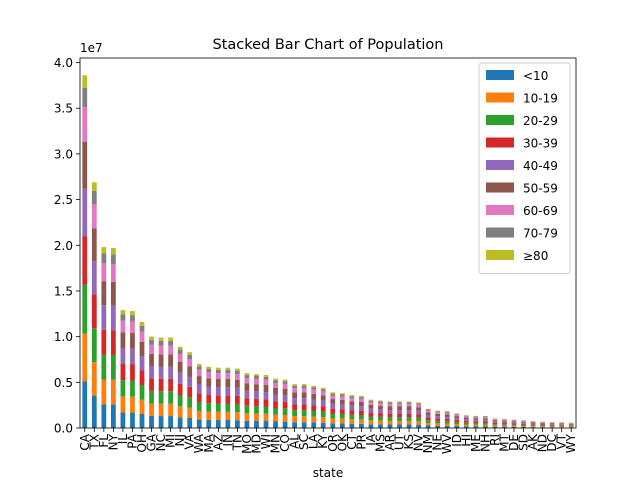  Describe the element at coordinates (63, 291) in the screenshot. I see `y-tick-label-3: 1.5` at that location.